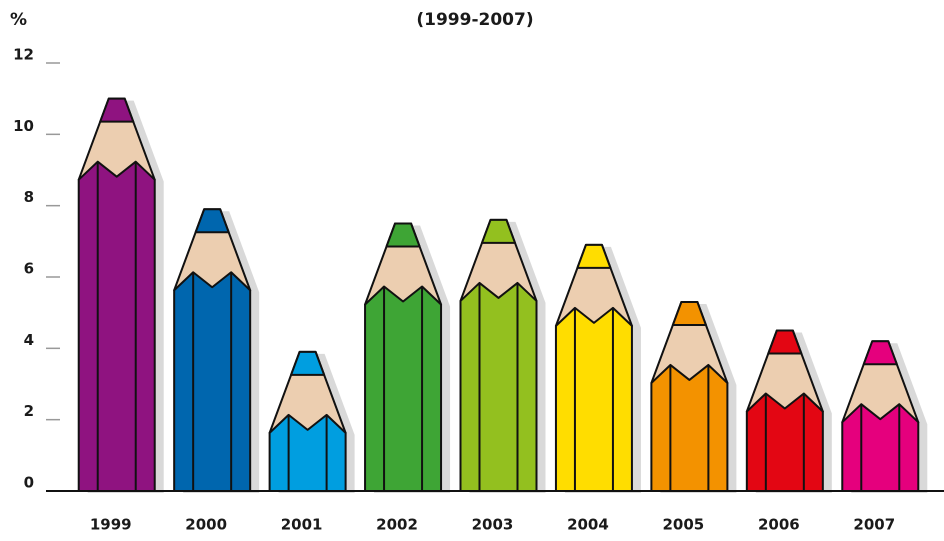 Image resolution: width=944 pixels, height=541 pixels. I want to click on x-tick-label: 2000, so click(206, 525).